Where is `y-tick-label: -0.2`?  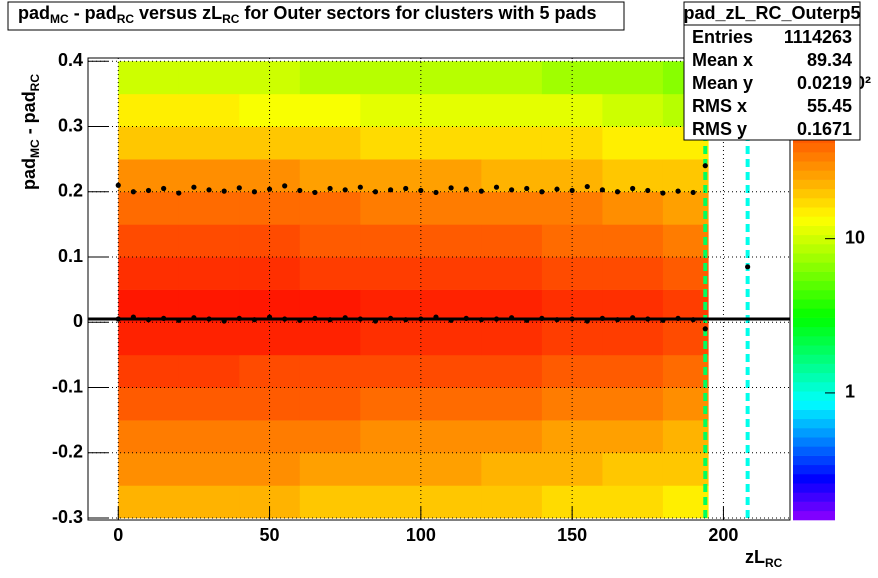 y-tick-label: -0.2 is located at coordinates (67, 452).